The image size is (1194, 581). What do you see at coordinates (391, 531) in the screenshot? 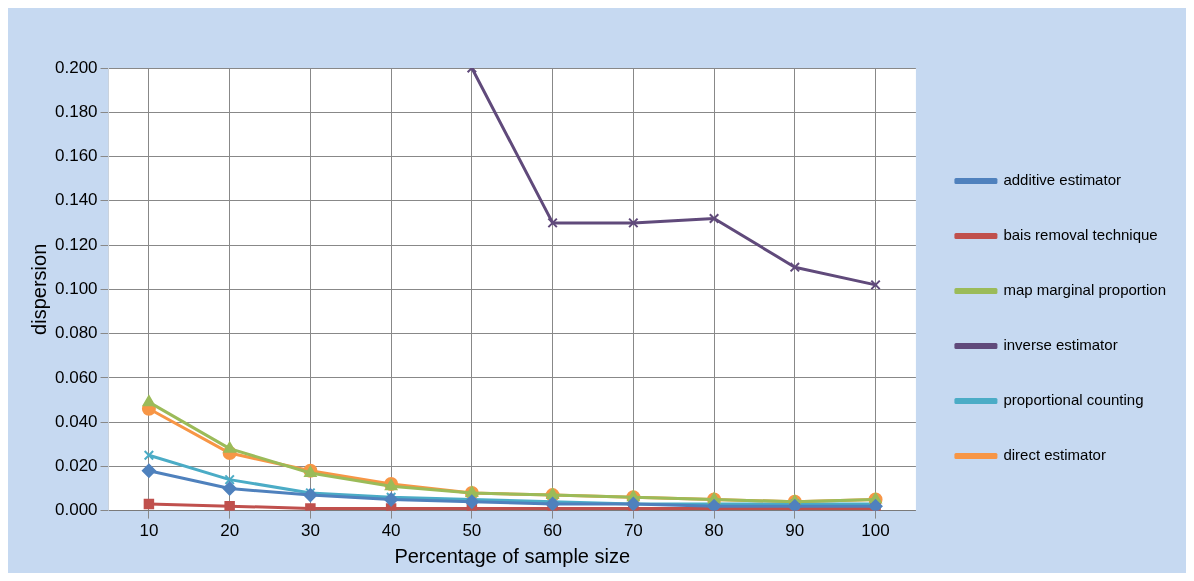
I see `x-tick-label: 40` at bounding box center [391, 531].